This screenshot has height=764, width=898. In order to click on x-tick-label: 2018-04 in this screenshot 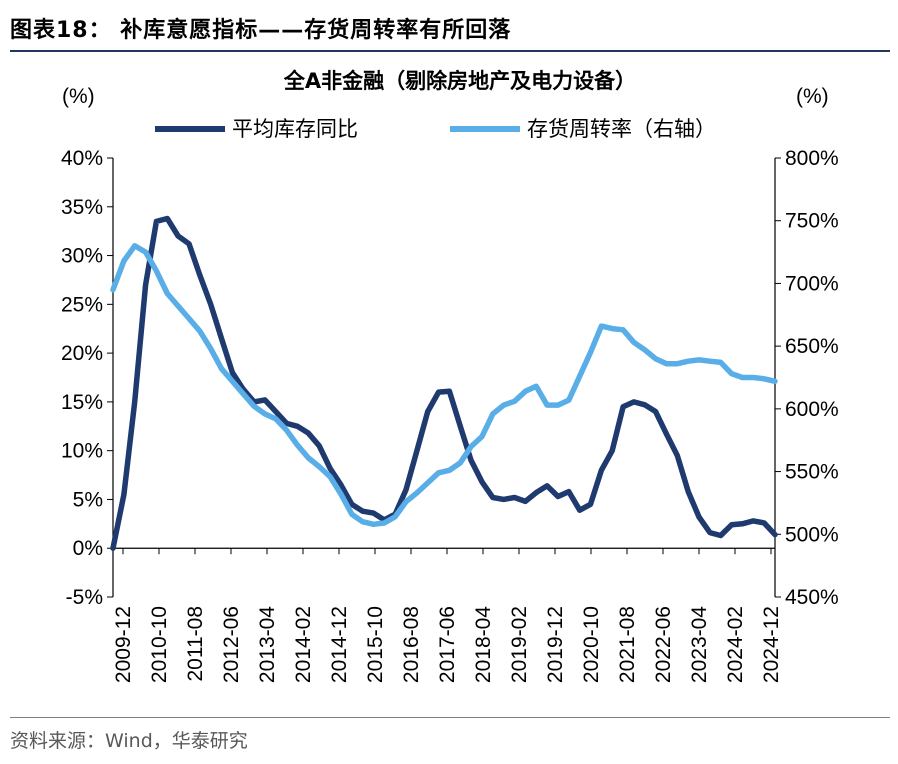, I will do `click(483, 644)`.